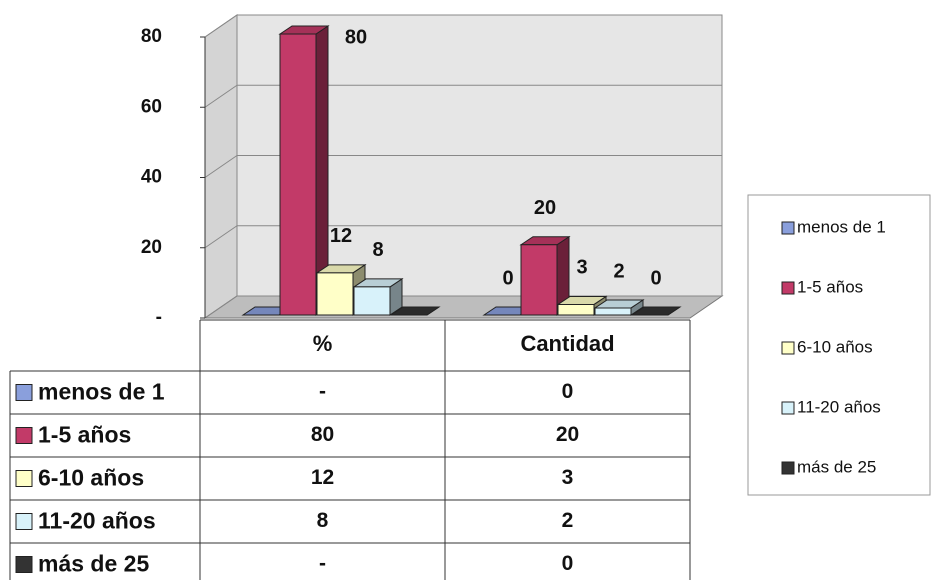 Image resolution: width=932 pixels, height=580 pixels. Describe the element at coordinates (835, 346) in the screenshot. I see `legend-label: 6-10 años` at that location.